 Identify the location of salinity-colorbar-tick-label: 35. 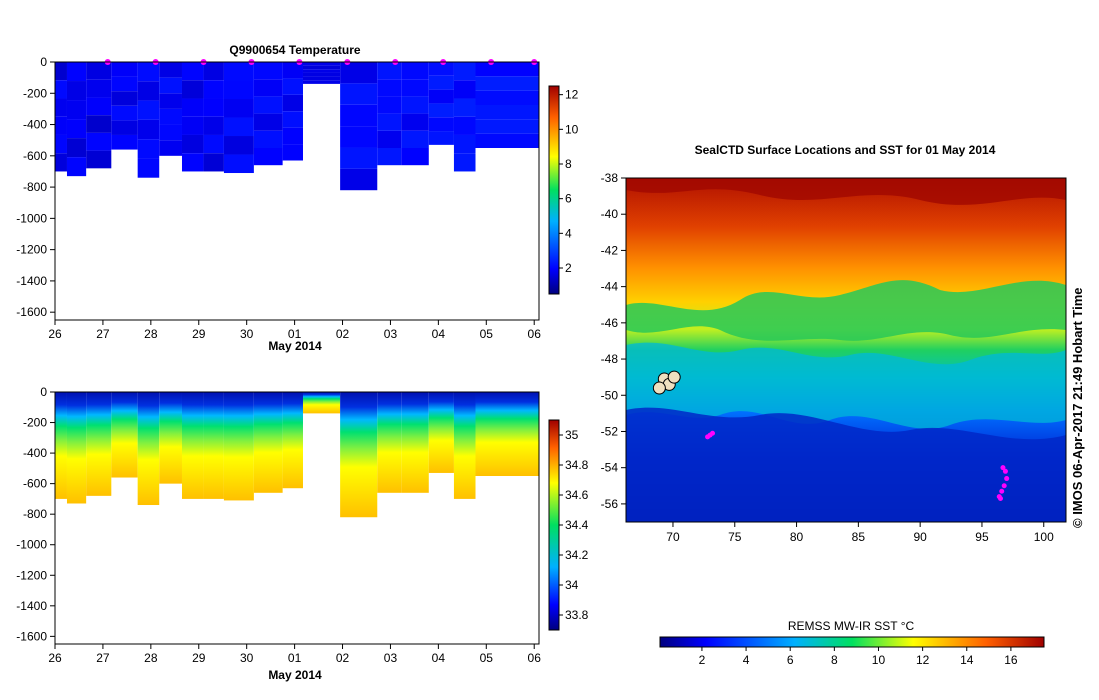
(572, 435).